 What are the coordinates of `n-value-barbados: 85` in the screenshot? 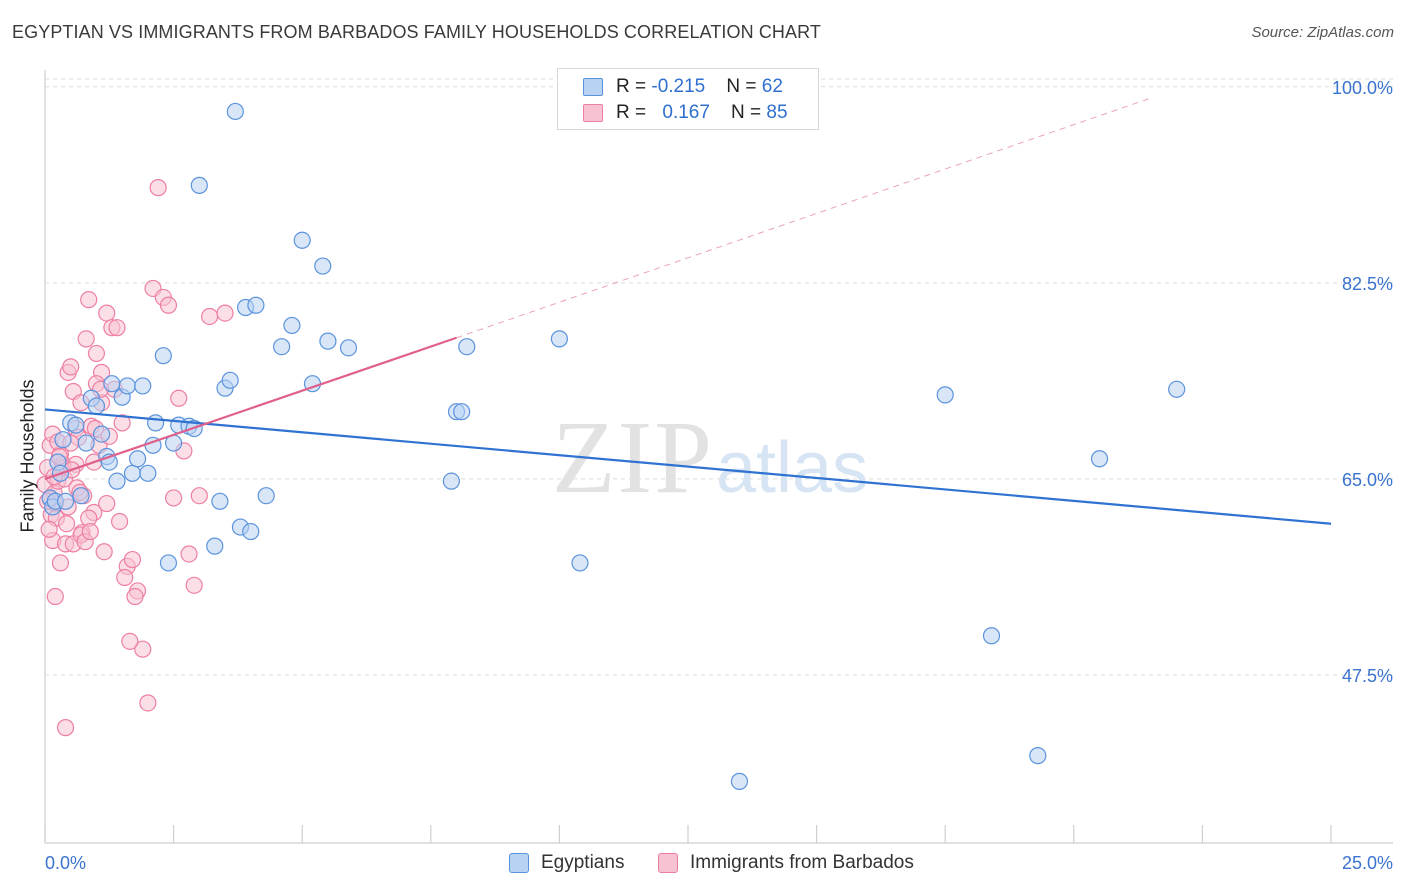 It's located at (777, 112).